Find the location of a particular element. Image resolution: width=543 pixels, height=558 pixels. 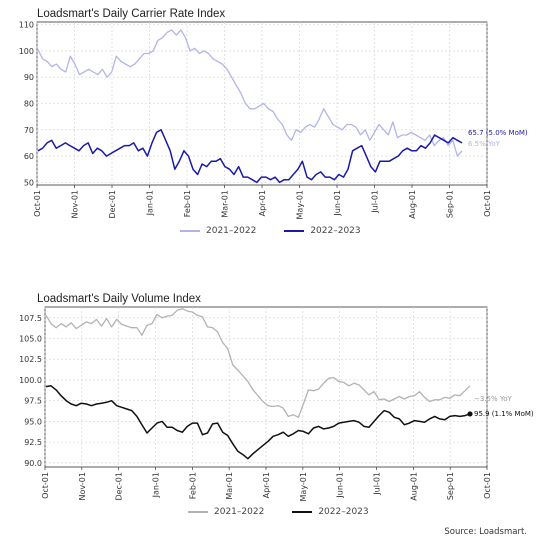

last-value-marker is located at coordinates (470, 414).